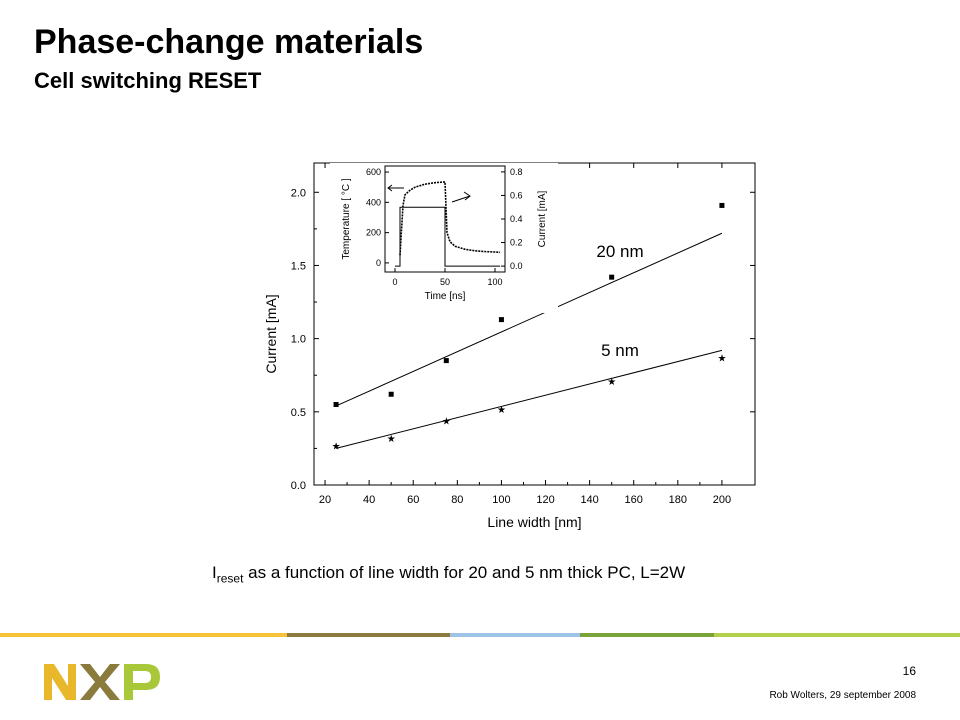 The image size is (960, 720). What do you see at coordinates (589, 500) in the screenshot?
I see `x-tick-label: 140` at bounding box center [589, 500].